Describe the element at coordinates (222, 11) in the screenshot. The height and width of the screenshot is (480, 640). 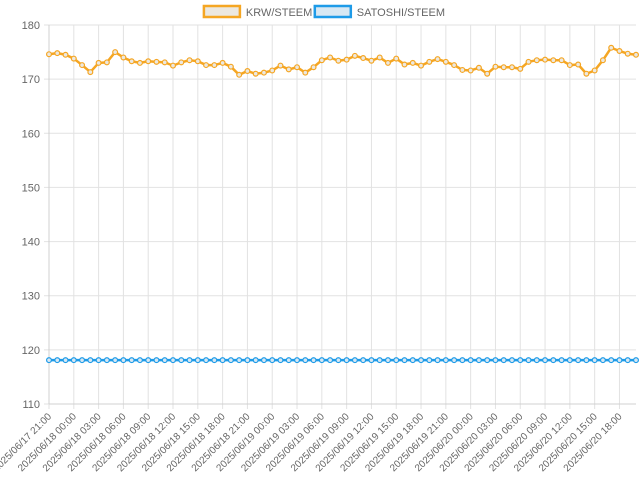
I see `legend-swatch` at that location.